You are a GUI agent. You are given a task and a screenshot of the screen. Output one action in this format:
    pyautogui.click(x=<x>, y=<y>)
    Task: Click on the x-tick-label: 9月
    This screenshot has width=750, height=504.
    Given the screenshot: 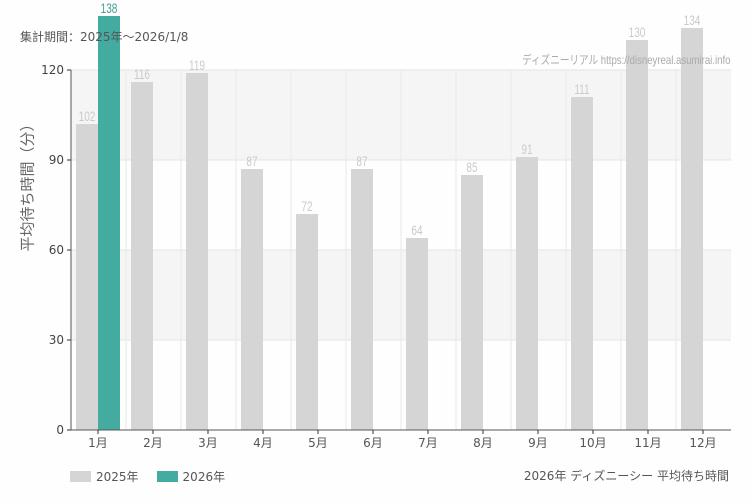 What is the action you would take?
    pyautogui.click(x=538, y=443)
    